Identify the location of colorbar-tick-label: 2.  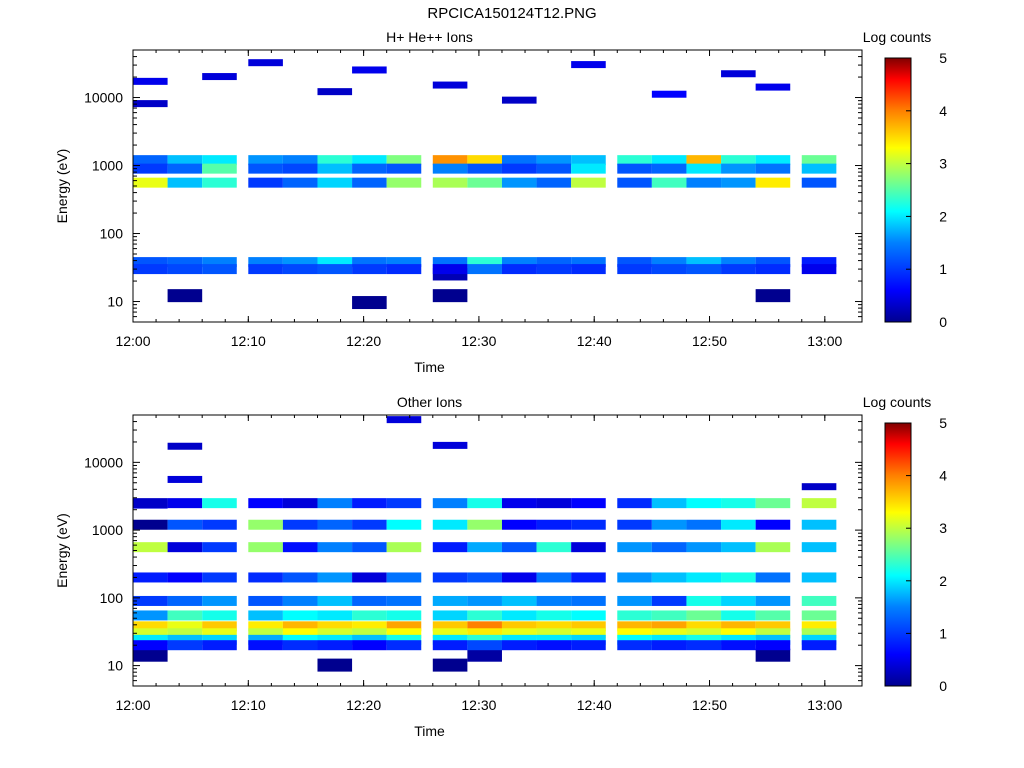
(943, 216).